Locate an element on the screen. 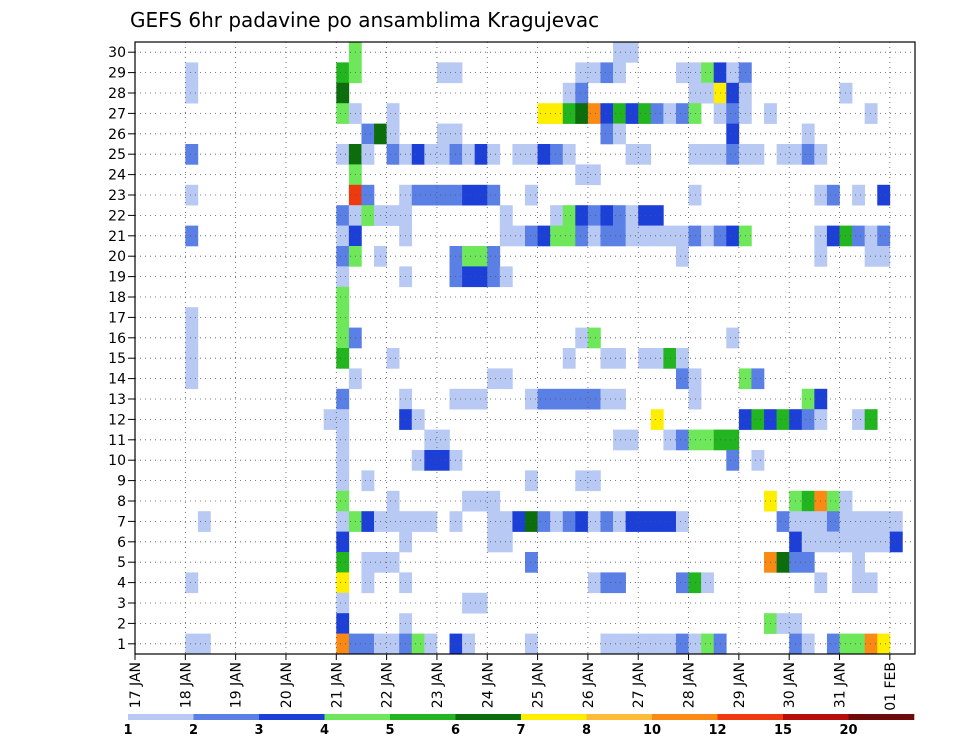 This screenshot has height=742, width=960. x-tick-label: 27 JAN is located at coordinates (639, 685).